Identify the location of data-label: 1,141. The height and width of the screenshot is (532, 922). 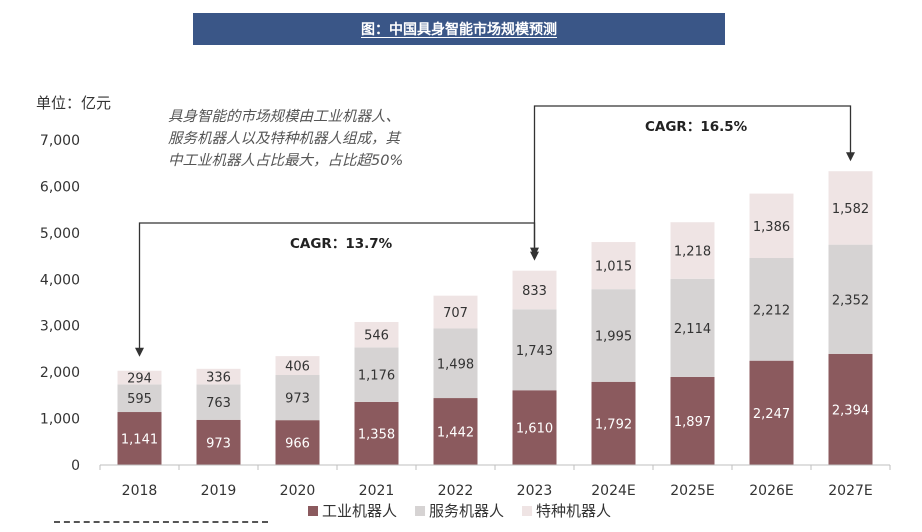
(139, 440).